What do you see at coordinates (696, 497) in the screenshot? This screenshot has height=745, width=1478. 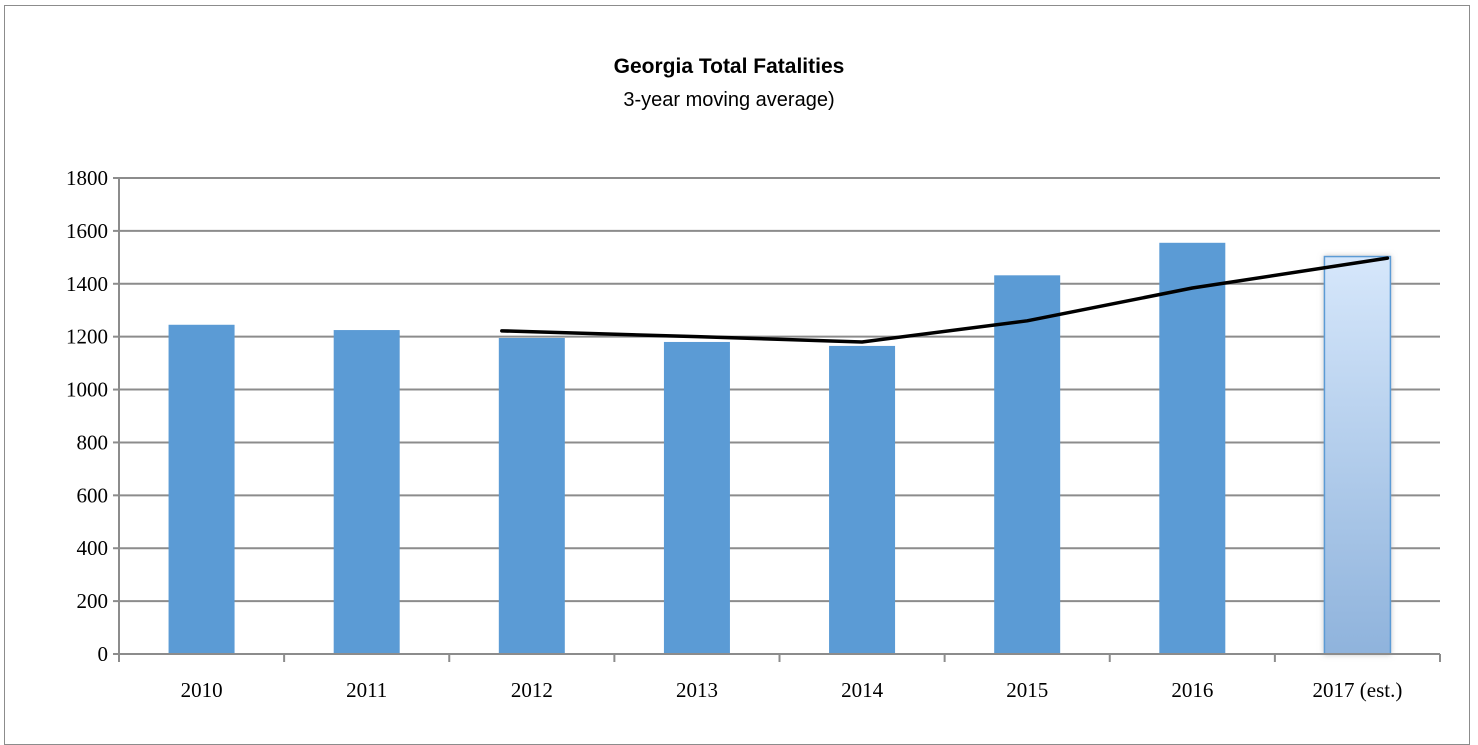 I see `bar-2013` at bounding box center [696, 497].